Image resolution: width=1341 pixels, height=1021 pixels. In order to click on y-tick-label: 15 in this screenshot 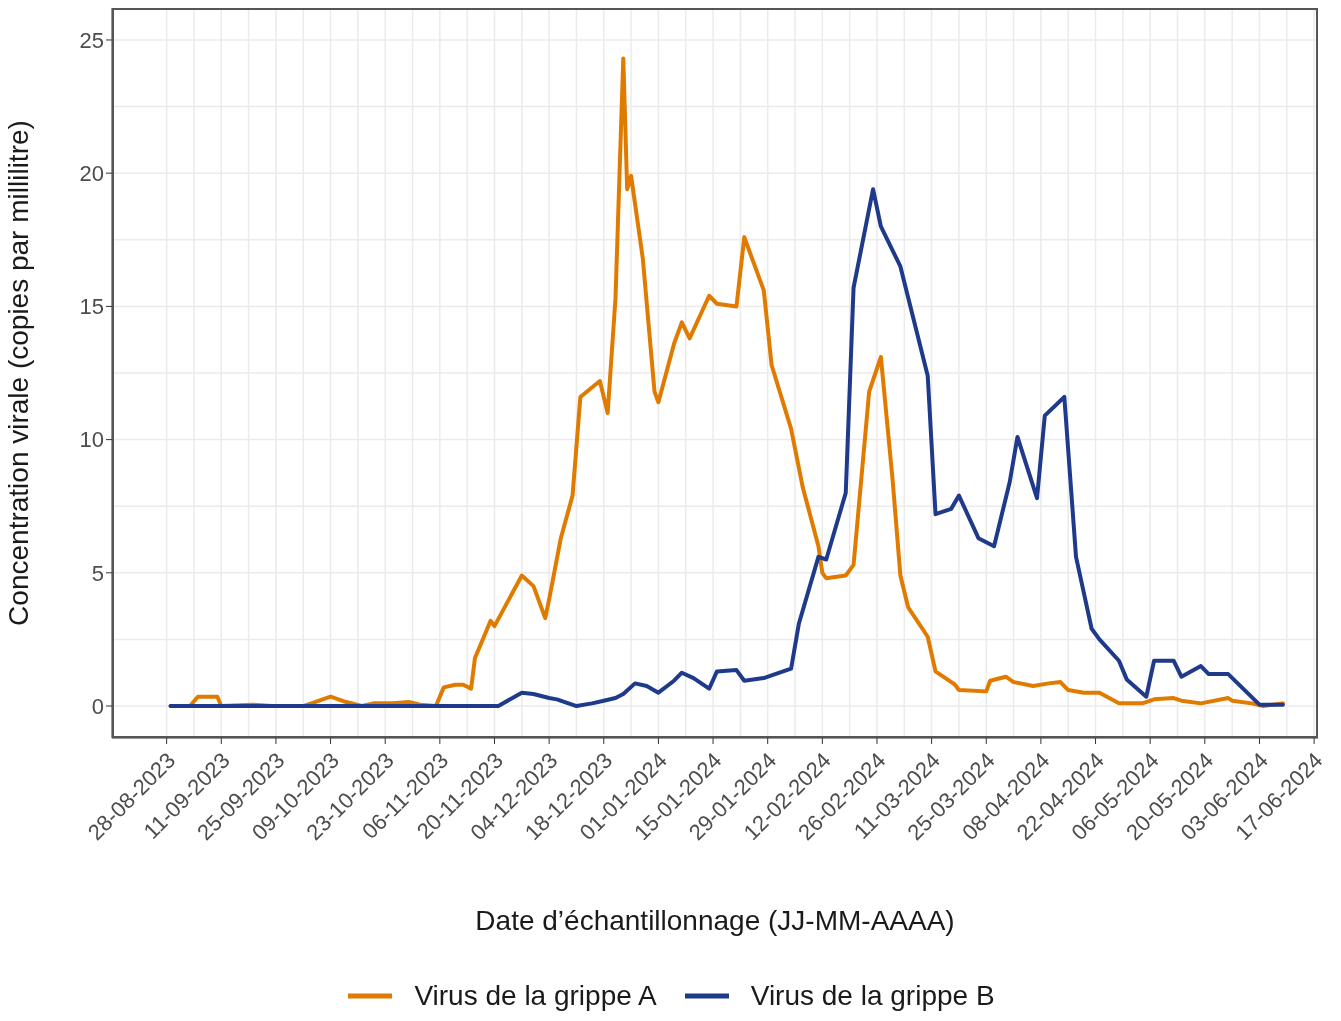, I will do `click(91, 307)`.